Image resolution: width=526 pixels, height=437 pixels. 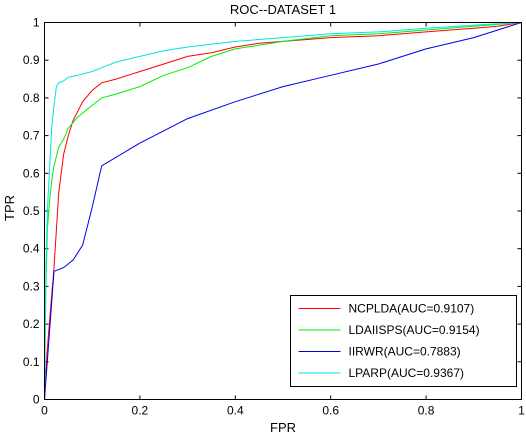 What do you see at coordinates (412, 309) in the screenshot?
I see `legend-label-0: NCPLDA(AUC=0.9107)` at bounding box center [412, 309].